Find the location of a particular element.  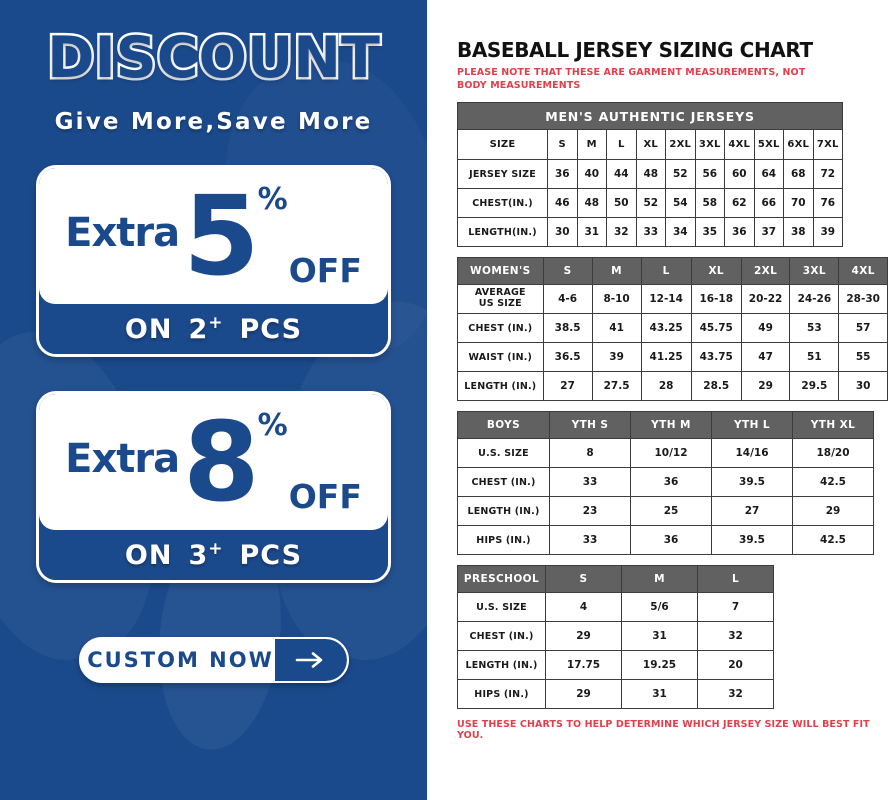

table-row: CHEST (IN.) 29 31 32 is located at coordinates (615, 636).